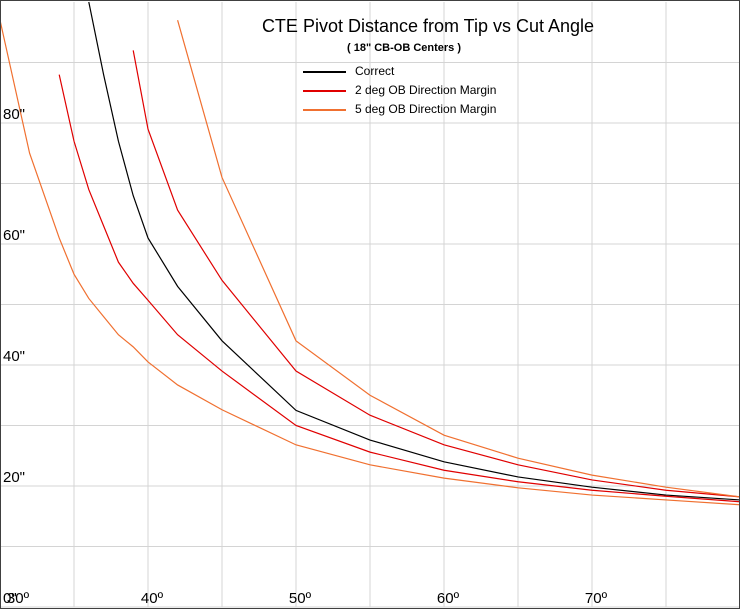 This screenshot has height=609, width=740. I want to click on y-tick-label: 0", so click(10, 598).